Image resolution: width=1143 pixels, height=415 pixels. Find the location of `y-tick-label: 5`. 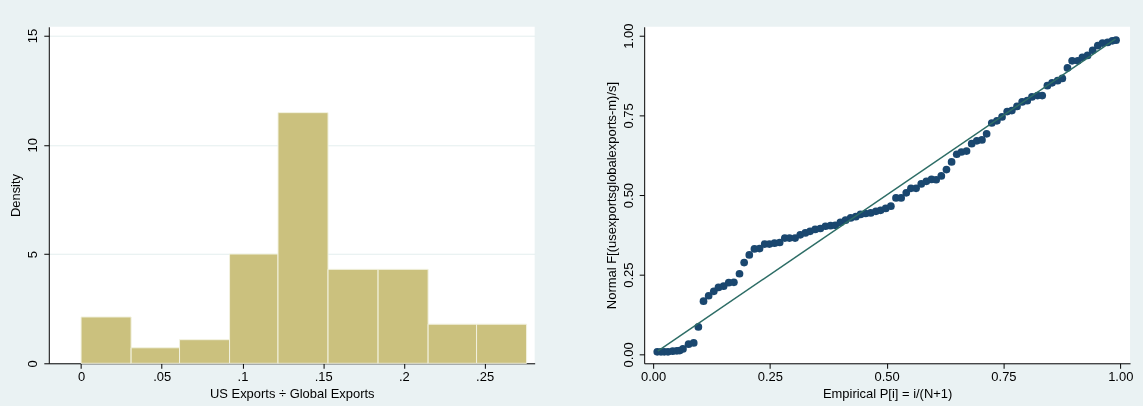

y-tick-label: 5 is located at coordinates (33, 254).